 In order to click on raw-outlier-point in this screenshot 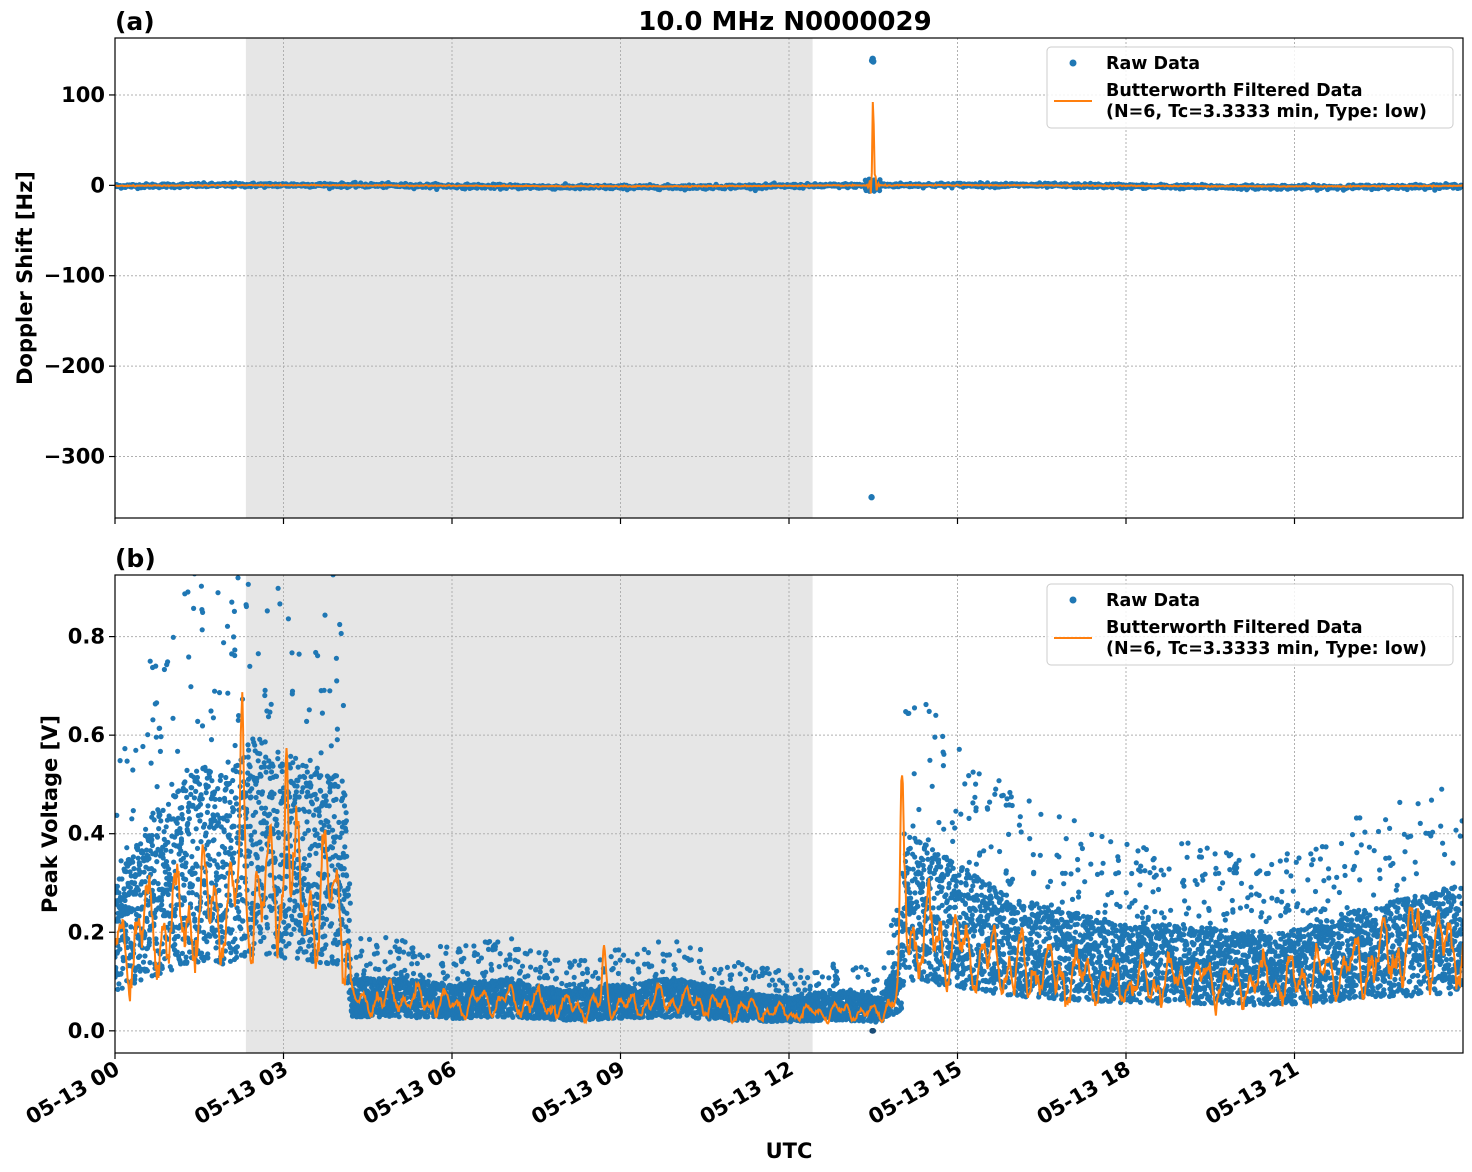, I will do `click(871, 497)`.